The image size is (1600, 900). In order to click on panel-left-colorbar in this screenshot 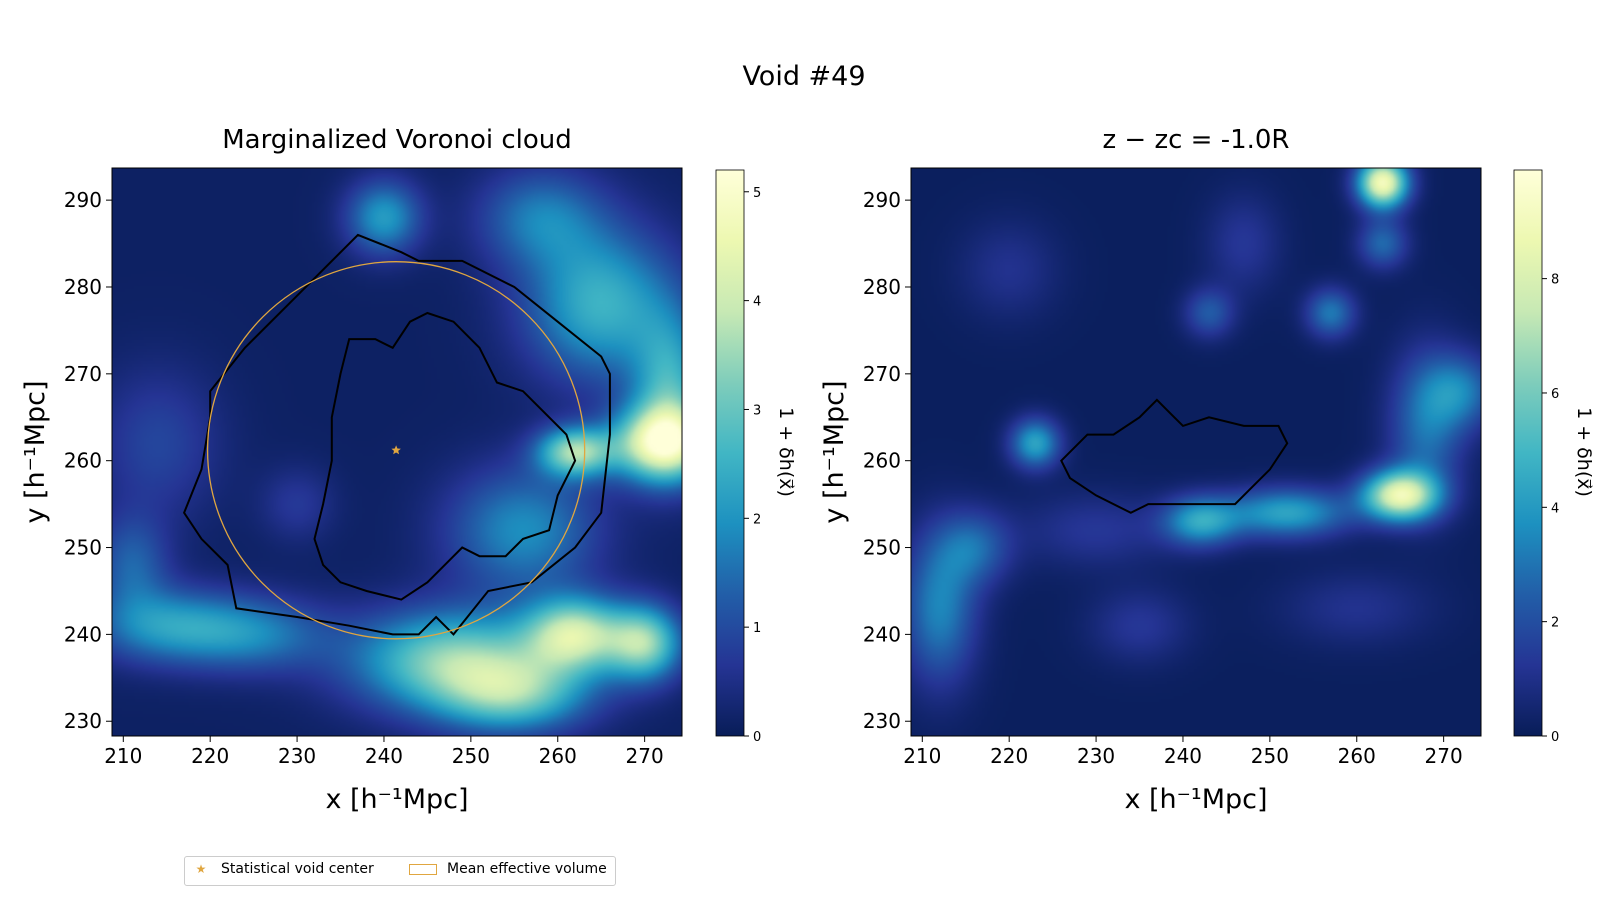, I will do `click(730, 453)`.